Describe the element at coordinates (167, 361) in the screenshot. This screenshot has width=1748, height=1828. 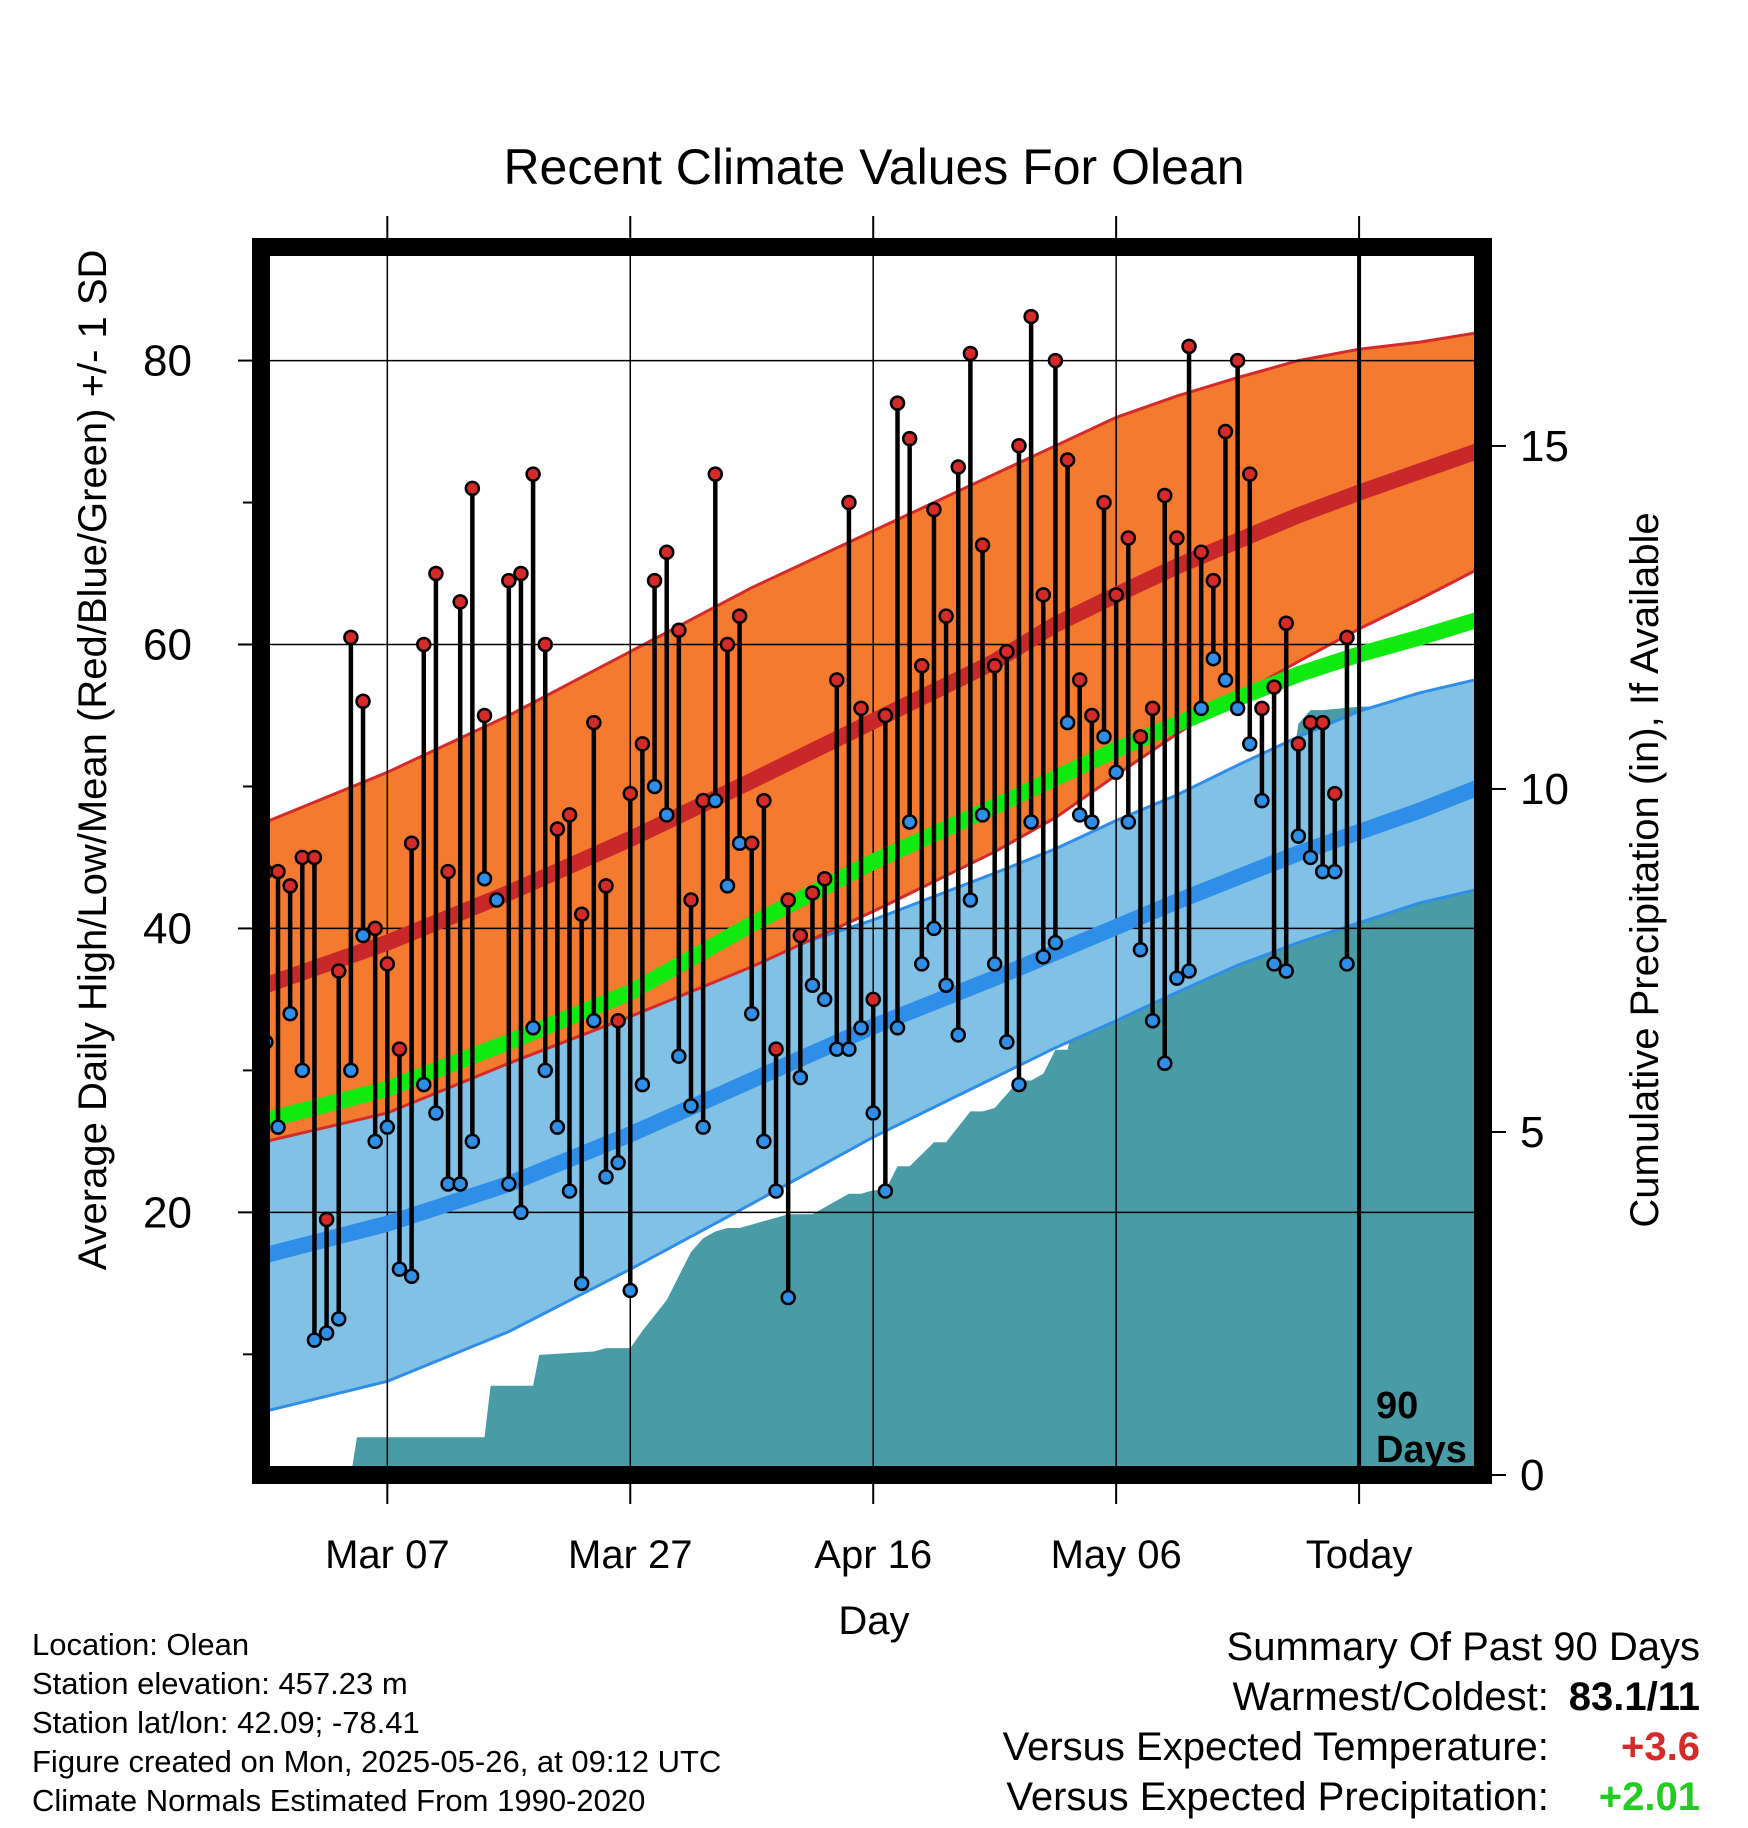
I see `y-tick-label: 80` at that location.